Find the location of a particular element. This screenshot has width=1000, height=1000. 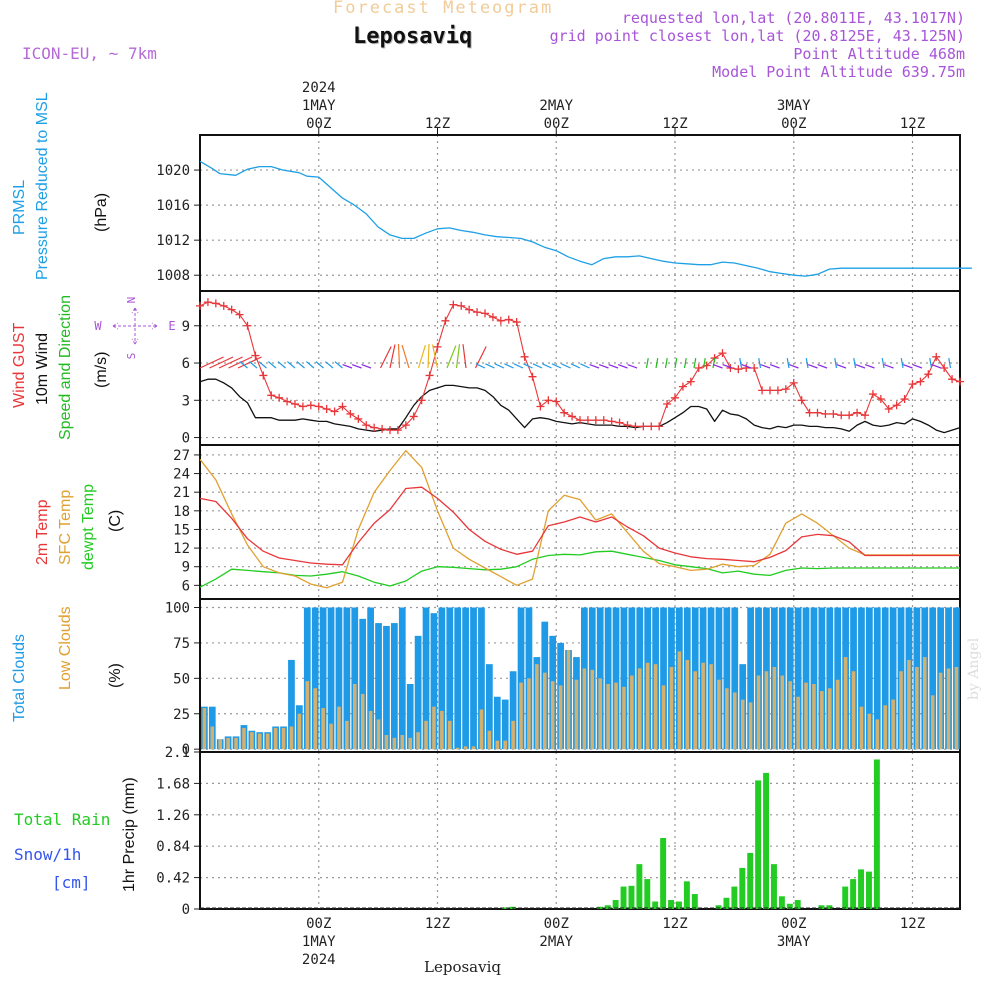

y-tick-label: 6 is located at coordinates (186, 364).